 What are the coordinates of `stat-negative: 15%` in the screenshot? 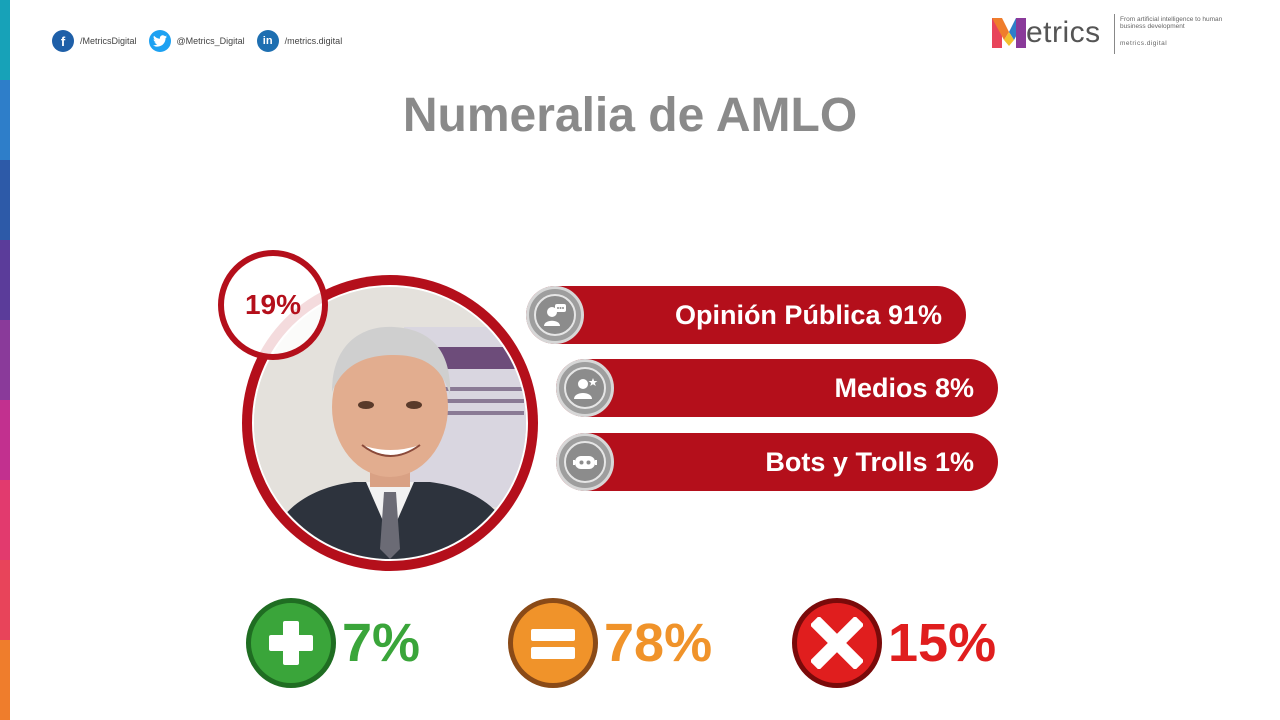 It's located at (894, 643).